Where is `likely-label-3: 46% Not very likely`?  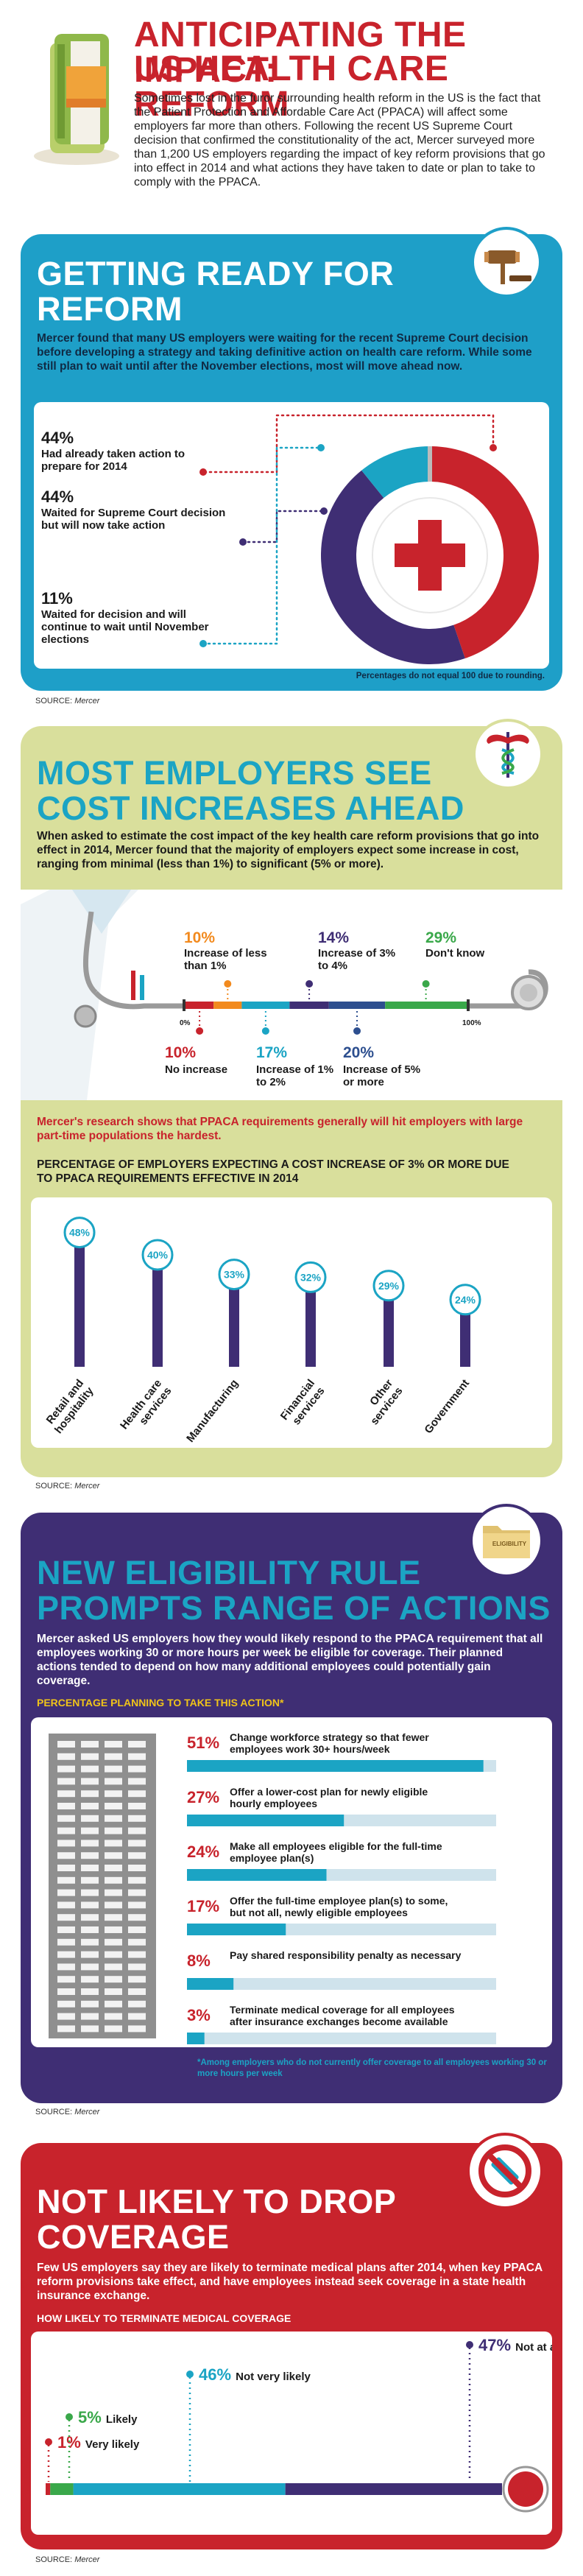
likely-label-3: 46% Not very likely is located at coordinates (255, 2374).